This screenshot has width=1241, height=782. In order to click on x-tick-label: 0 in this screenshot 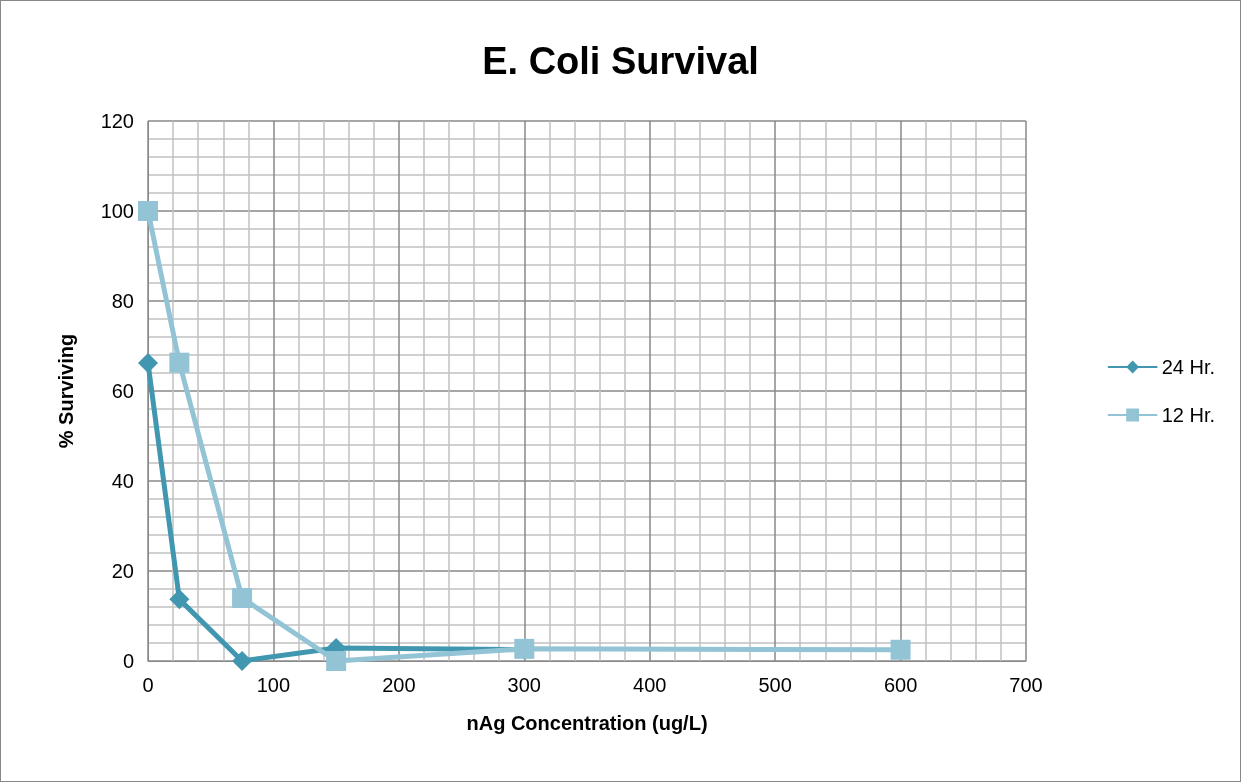, I will do `click(148, 685)`.